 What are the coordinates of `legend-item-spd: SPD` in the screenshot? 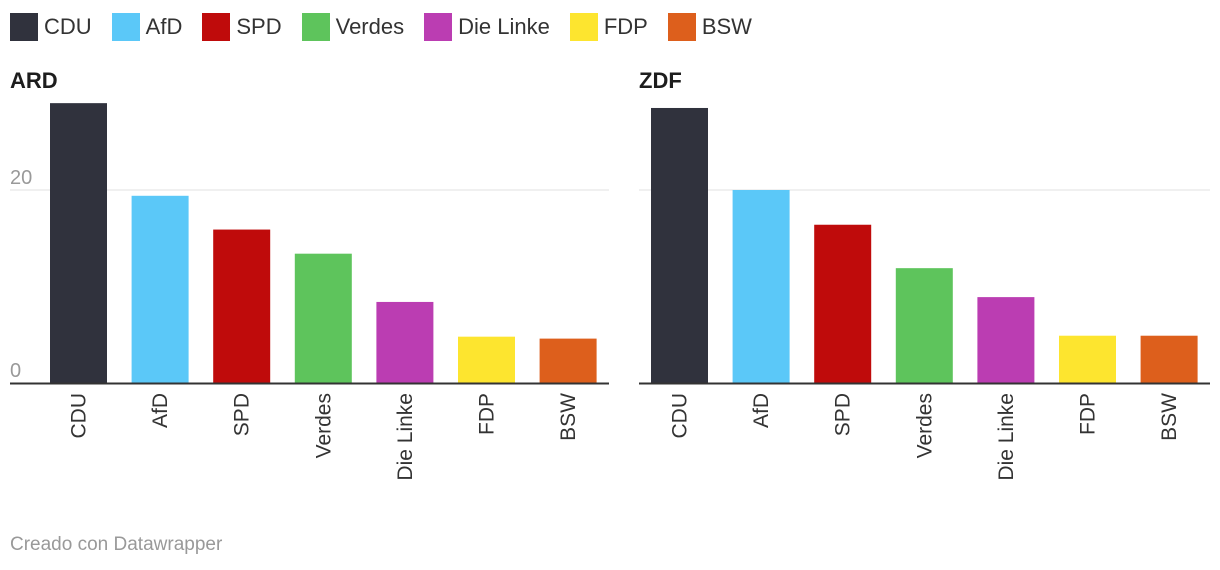 It's located at (242, 27).